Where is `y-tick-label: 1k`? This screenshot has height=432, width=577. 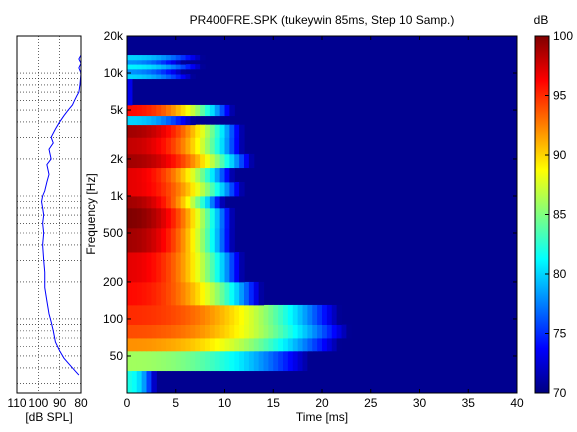 y-tick-label: 1k is located at coordinates (117, 196).